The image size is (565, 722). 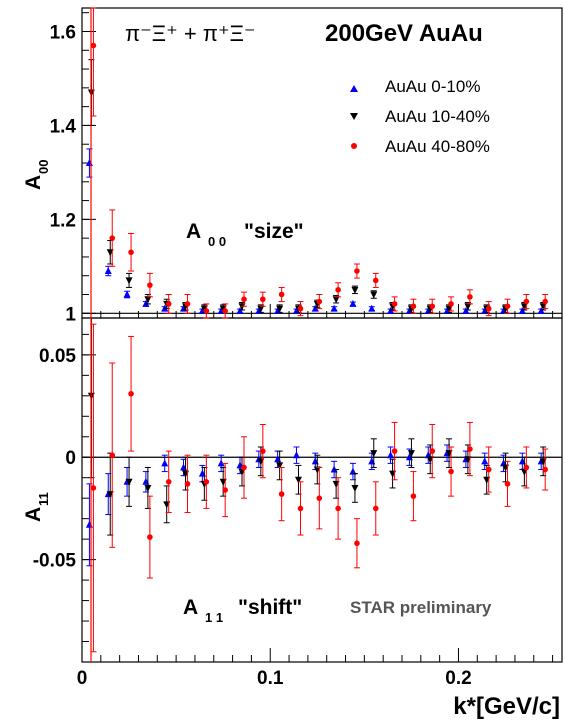 I want to click on legend-label-0-10: AuAu 0-10%, so click(x=432, y=86).